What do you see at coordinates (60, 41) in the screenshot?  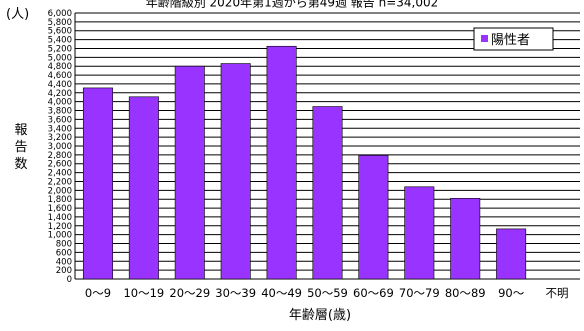 I see `y-tick-label: 5,400` at bounding box center [60, 41].